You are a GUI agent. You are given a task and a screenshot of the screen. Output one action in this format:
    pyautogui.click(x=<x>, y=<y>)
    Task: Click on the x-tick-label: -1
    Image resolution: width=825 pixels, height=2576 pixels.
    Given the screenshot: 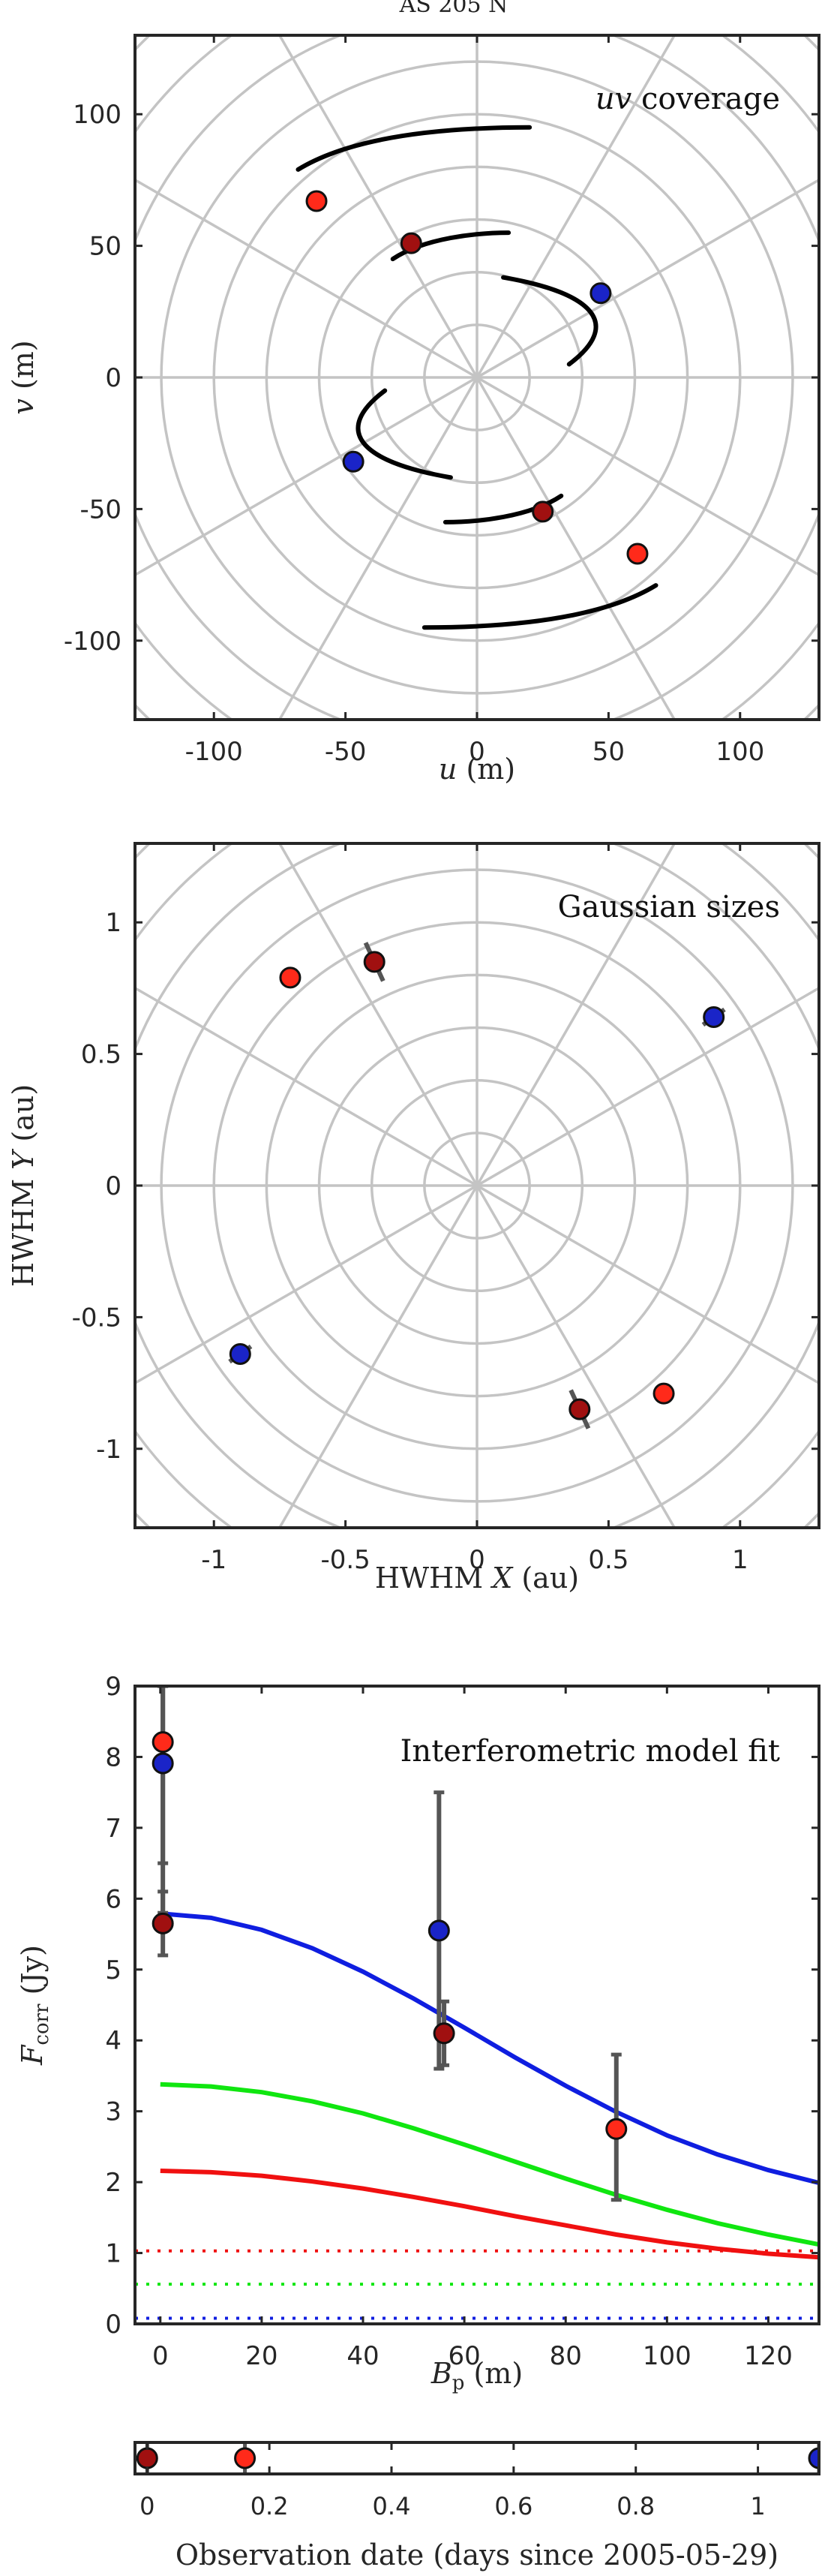 What is the action you would take?
    pyautogui.click(x=213, y=1560)
    